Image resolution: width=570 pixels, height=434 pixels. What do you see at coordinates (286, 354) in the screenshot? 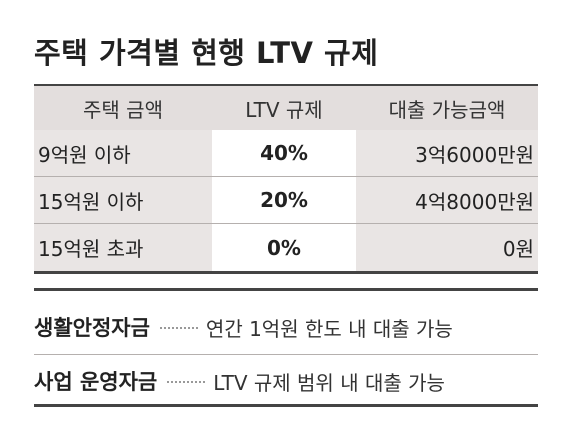
I see `note-divider` at bounding box center [286, 354].